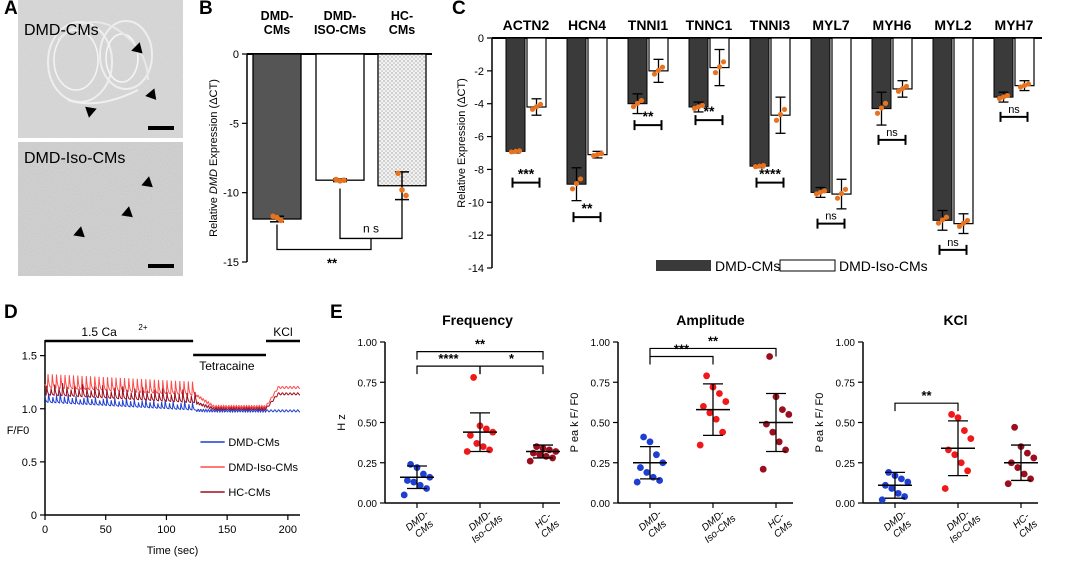 The width and height of the screenshot is (1065, 564). I want to click on x-tick-label: 200, so click(288, 530).